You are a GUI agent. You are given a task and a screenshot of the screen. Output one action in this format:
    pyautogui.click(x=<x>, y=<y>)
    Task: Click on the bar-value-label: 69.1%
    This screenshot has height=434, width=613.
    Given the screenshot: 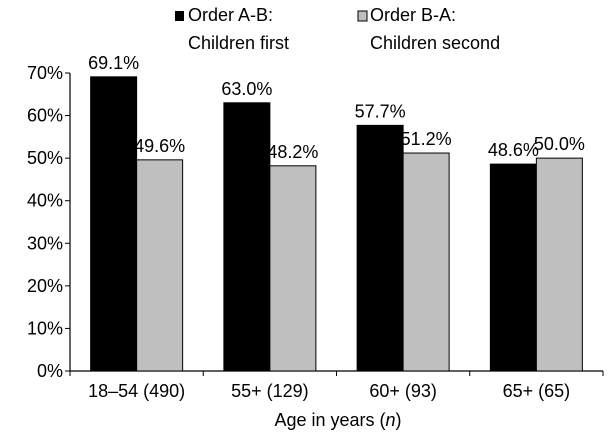 What is the action you would take?
    pyautogui.click(x=113, y=63)
    